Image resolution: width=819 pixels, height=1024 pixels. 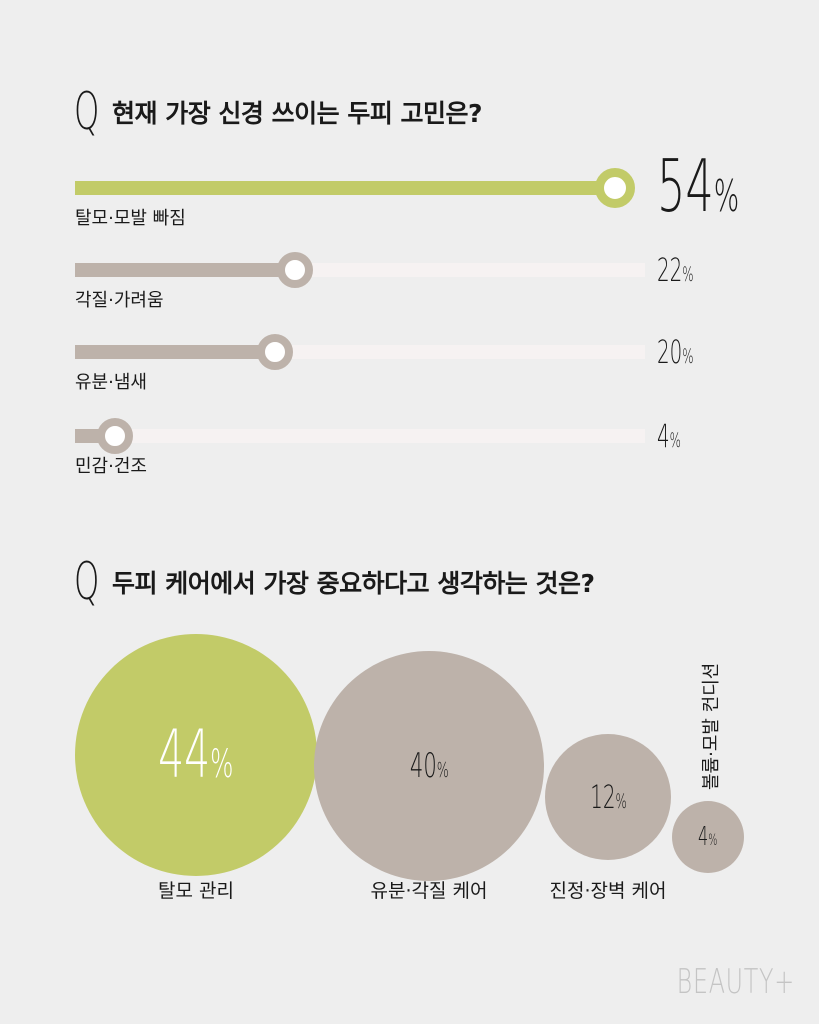 I want to click on bar-label: 민감·건조, so click(x=111, y=466).